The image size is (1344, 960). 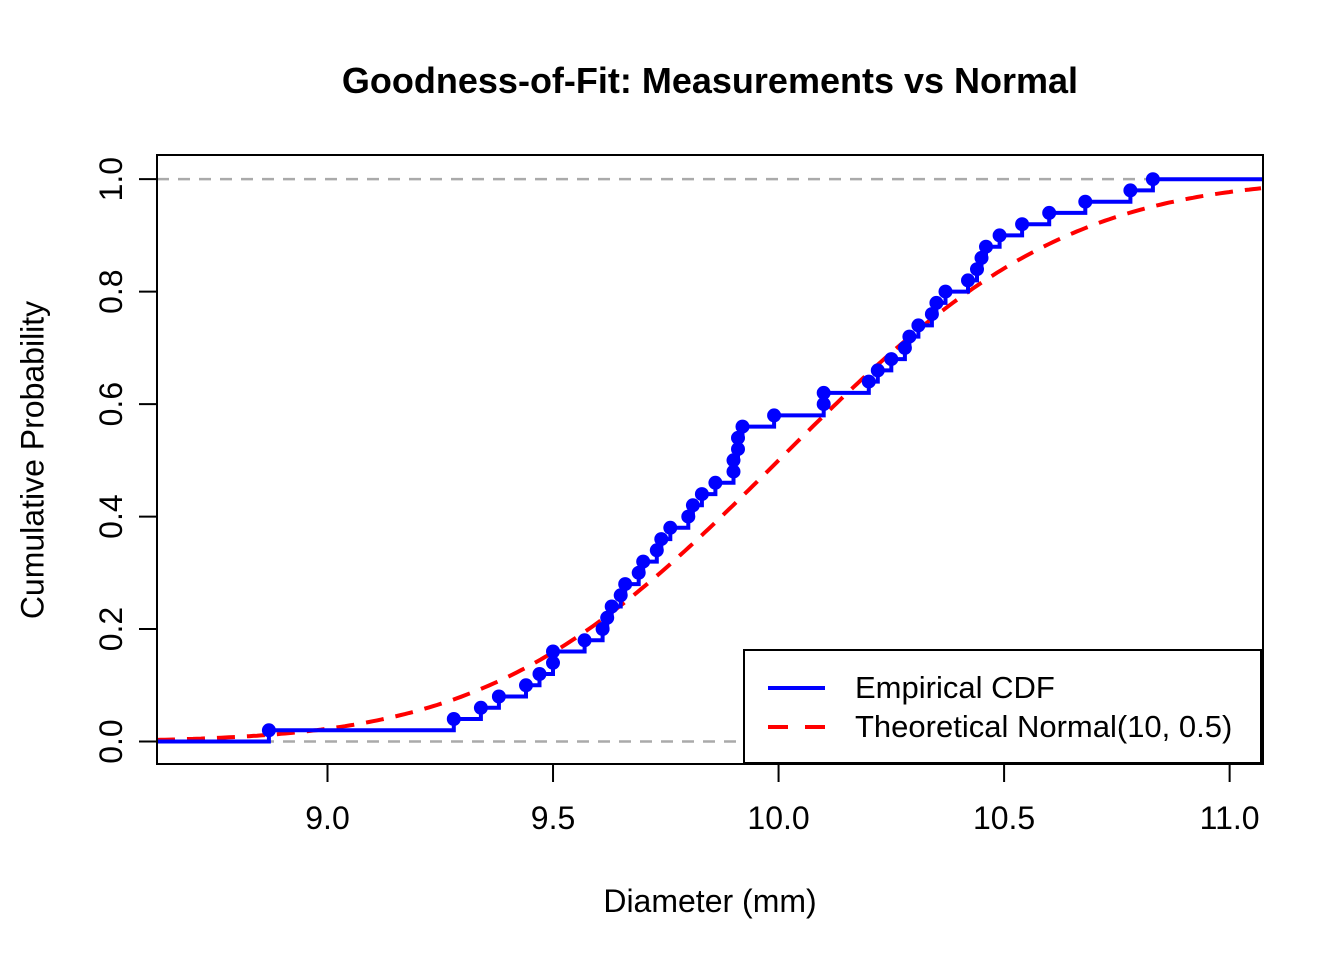 I want to click on legend-item-theoretical: Theoretical Normal(10, 0.5), so click(x=1002, y=726).